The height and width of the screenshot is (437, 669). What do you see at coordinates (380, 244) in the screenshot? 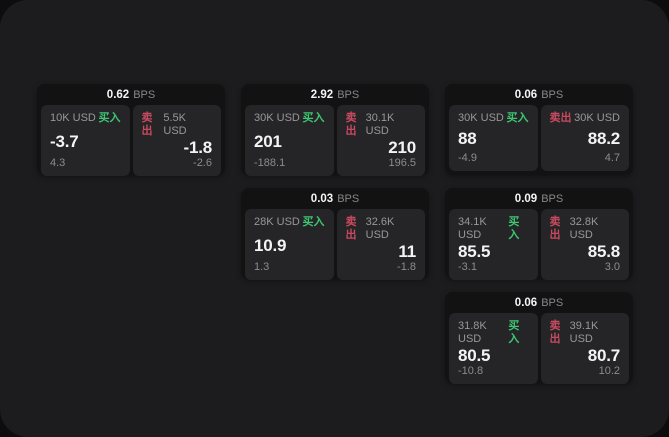
I see `sell-panel: 卖出 32.6K USD 11 -1.8` at bounding box center [380, 244].